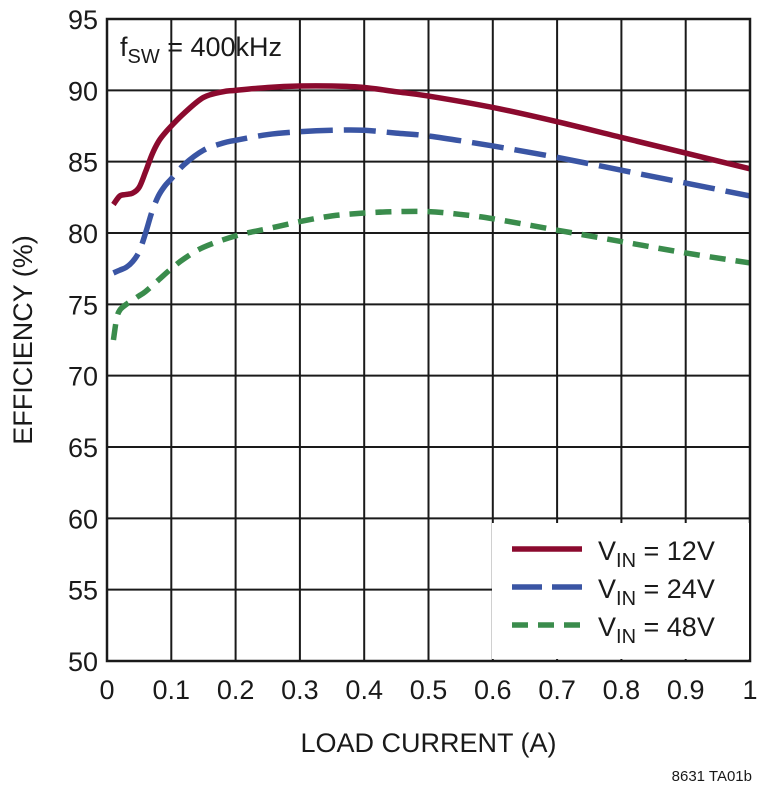  Describe the element at coordinates (431, 145) in the screenshot. I see `series-line-vin-12v` at that location.